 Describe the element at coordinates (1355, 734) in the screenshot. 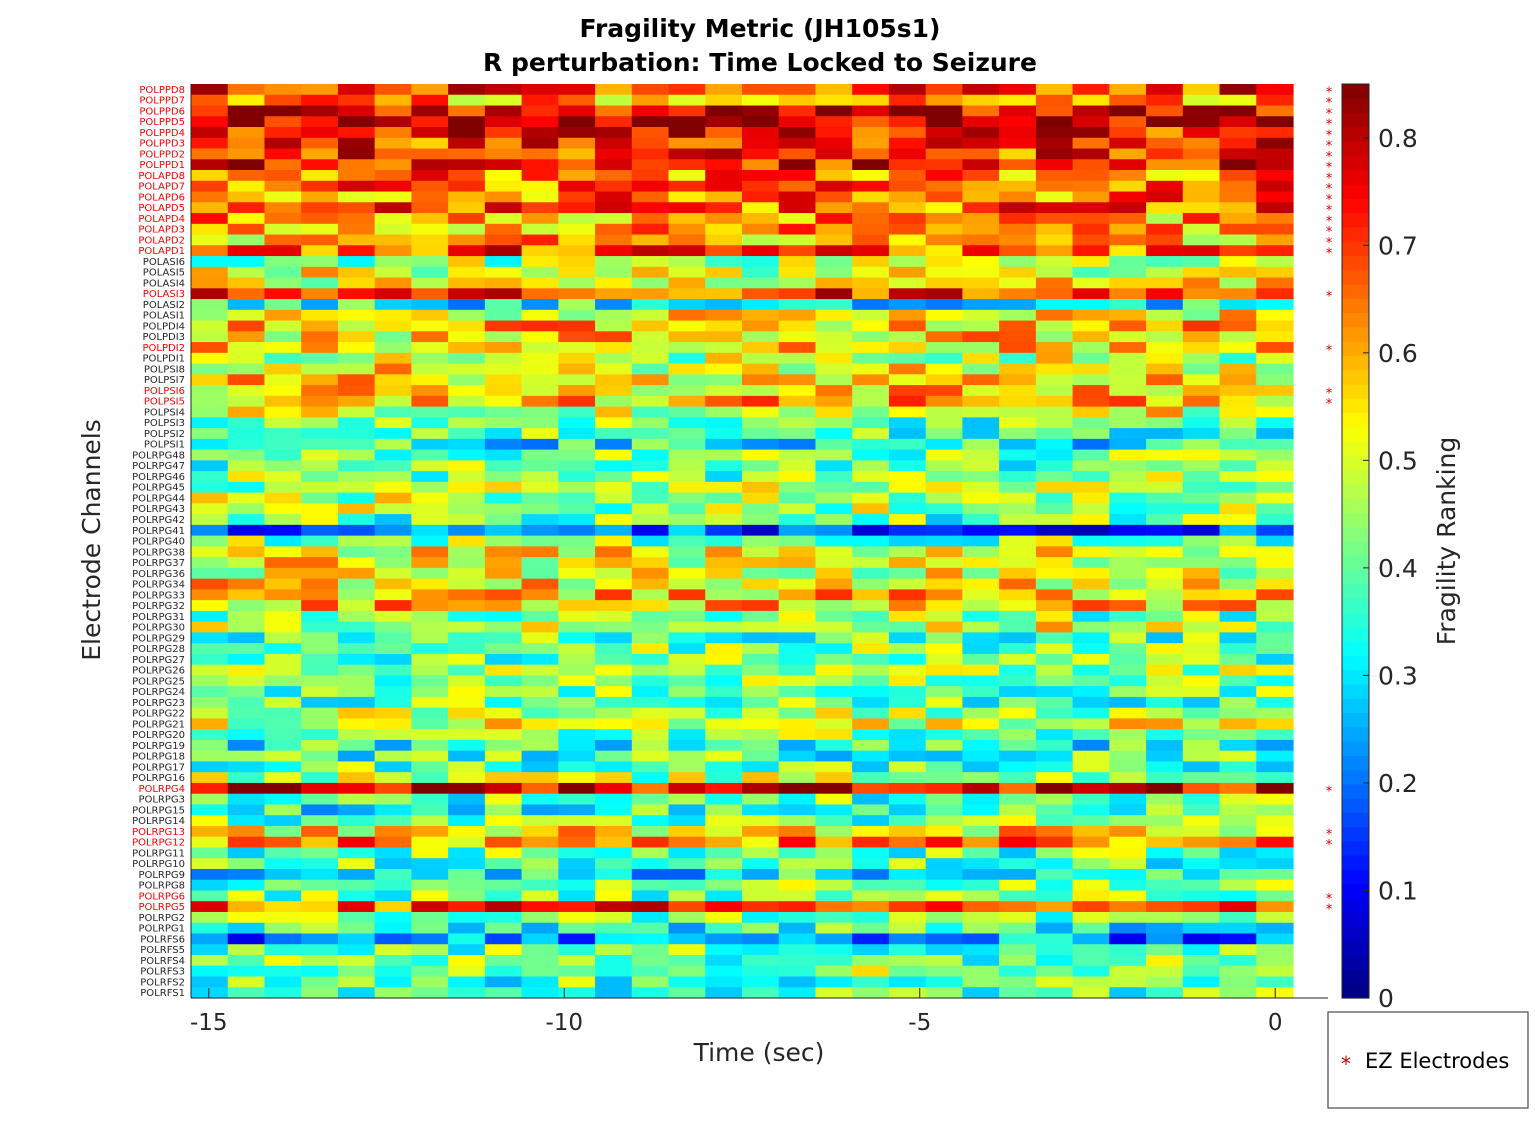

I see `colorbar-segment` at that location.